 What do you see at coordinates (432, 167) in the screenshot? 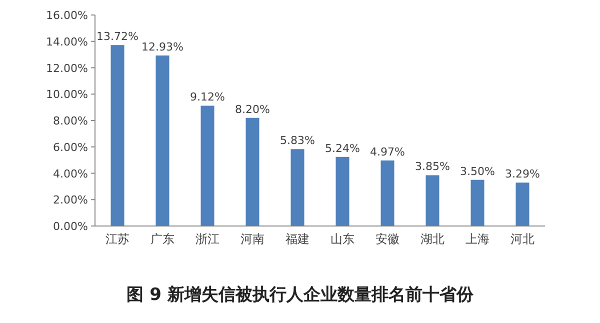
I see `data-label: 3.85%` at bounding box center [432, 167].